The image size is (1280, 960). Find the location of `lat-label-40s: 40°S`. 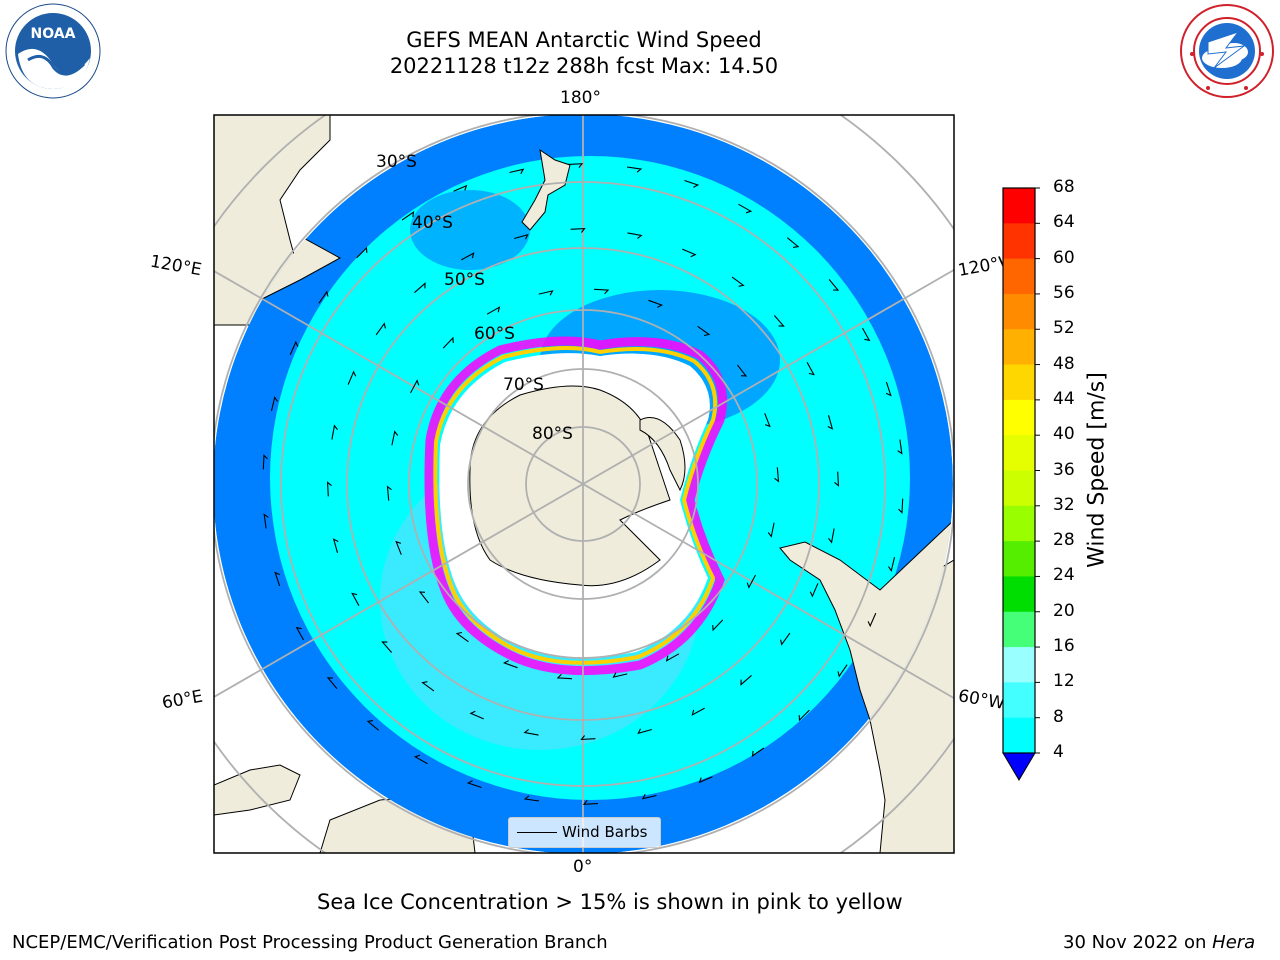

lat-label-40s: 40°S is located at coordinates (432, 223).